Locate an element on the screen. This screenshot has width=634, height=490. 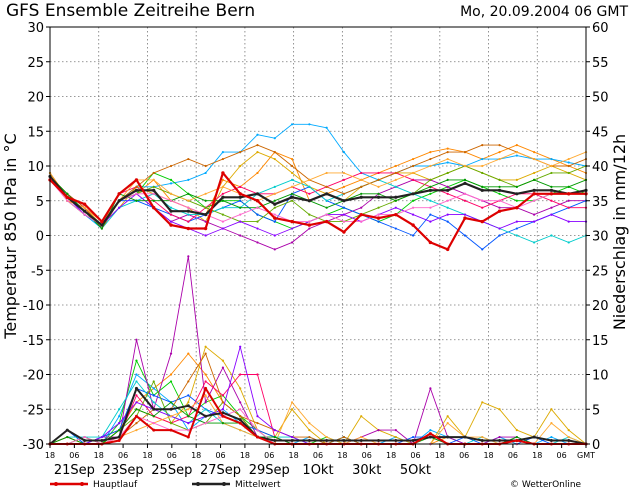
credit: © WetterOnline is located at coordinates (546, 485).